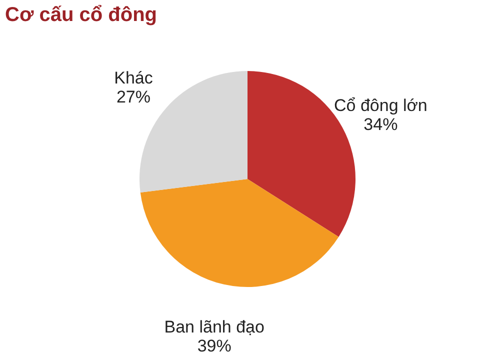 The width and height of the screenshot is (495, 355). Describe the element at coordinates (214, 326) in the screenshot. I see `slice-label: Ban lãnh đạo` at that location.